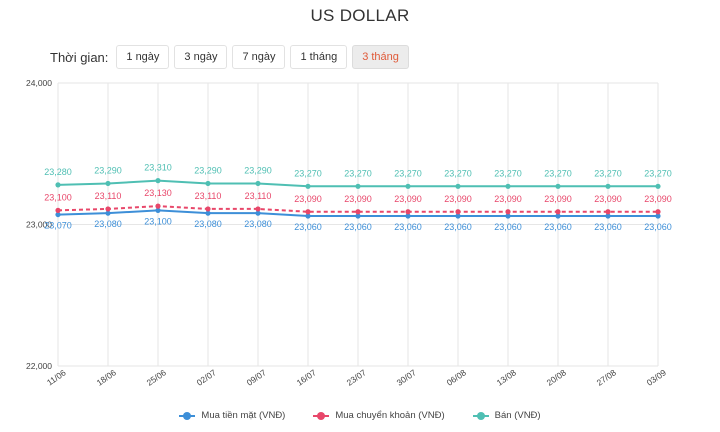  What do you see at coordinates (206, 377) in the screenshot?
I see `x-tick-label: 02/07` at bounding box center [206, 377].